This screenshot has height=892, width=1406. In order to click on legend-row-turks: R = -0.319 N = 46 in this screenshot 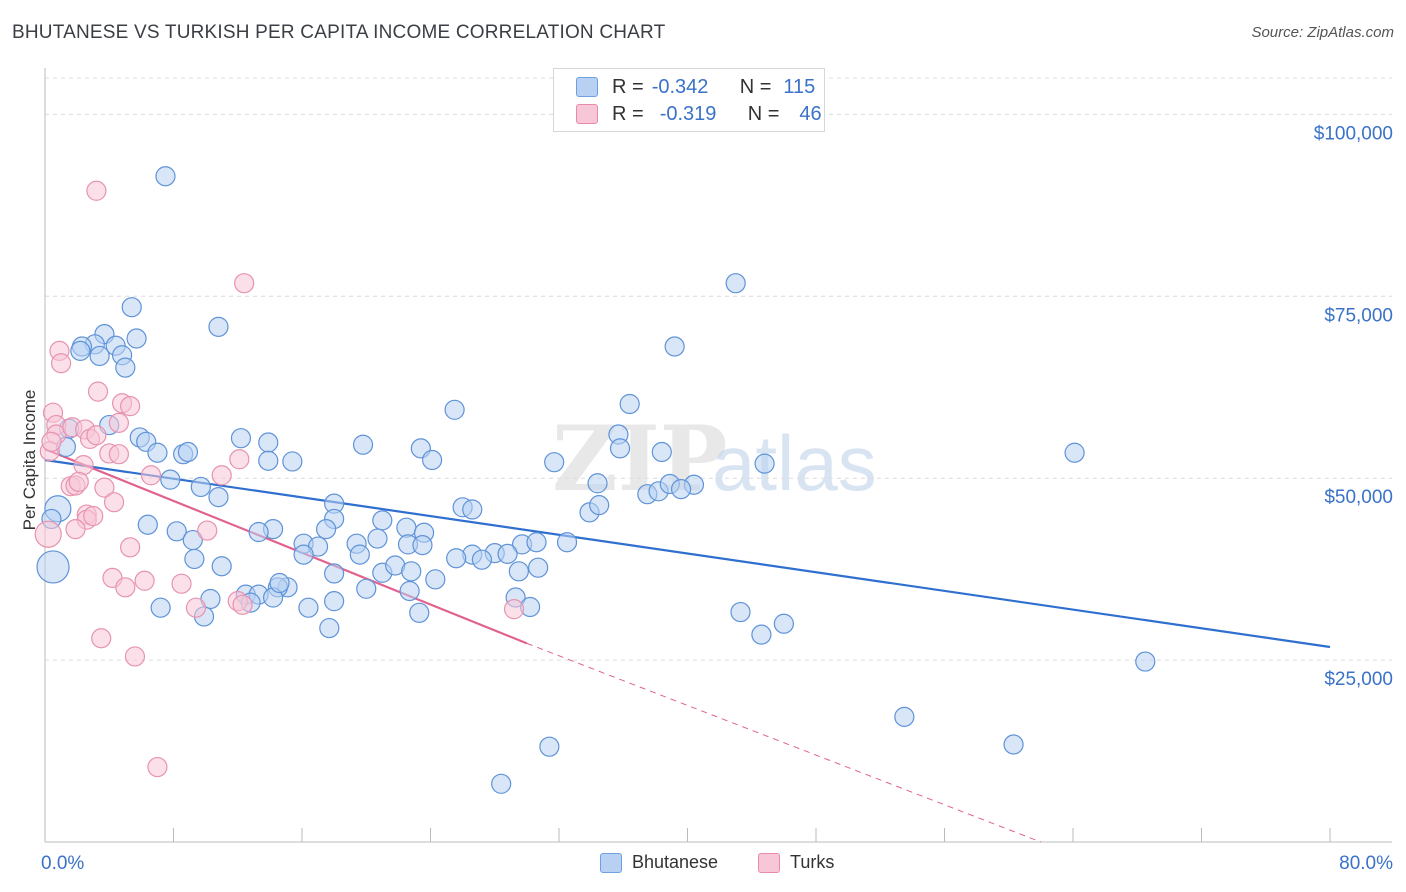, I will do `click(699, 114)`.